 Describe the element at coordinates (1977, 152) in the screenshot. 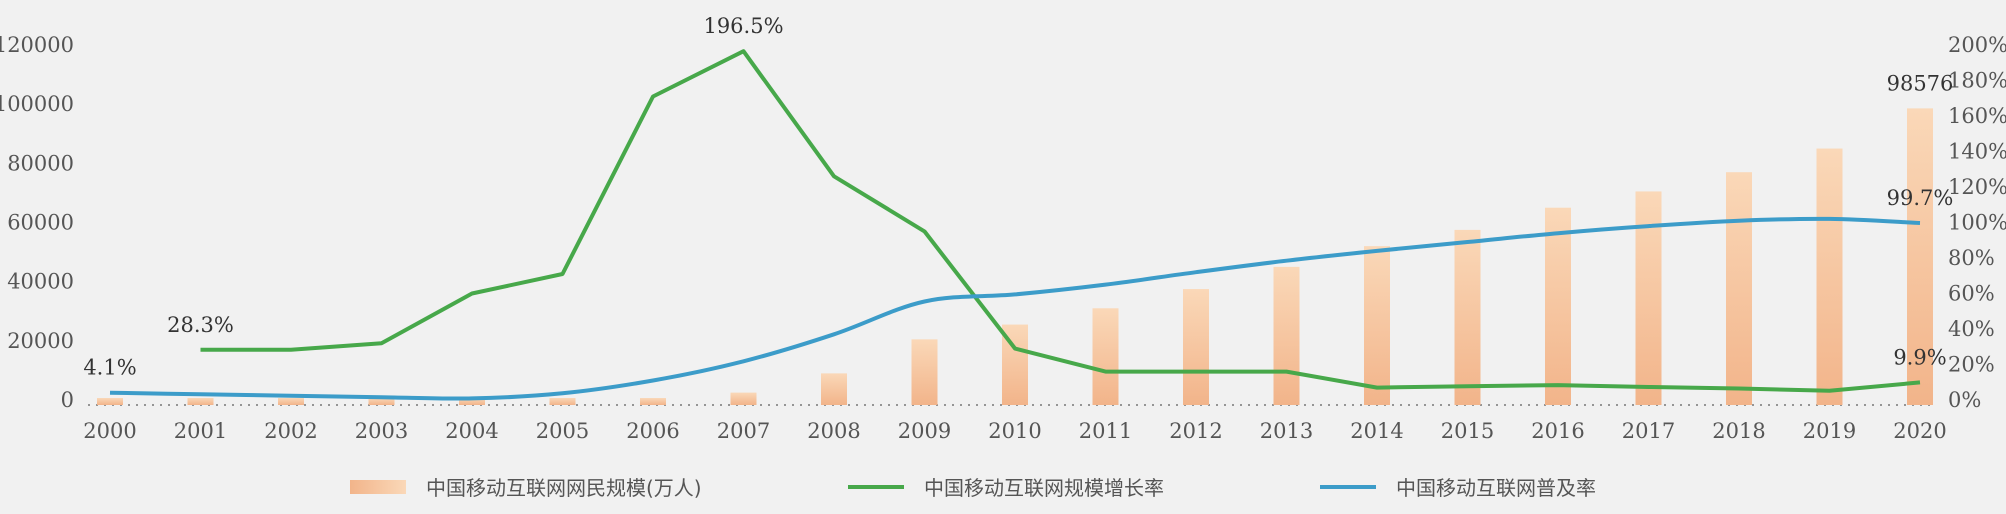

I see `y-right-tick-label: 140%` at that location.